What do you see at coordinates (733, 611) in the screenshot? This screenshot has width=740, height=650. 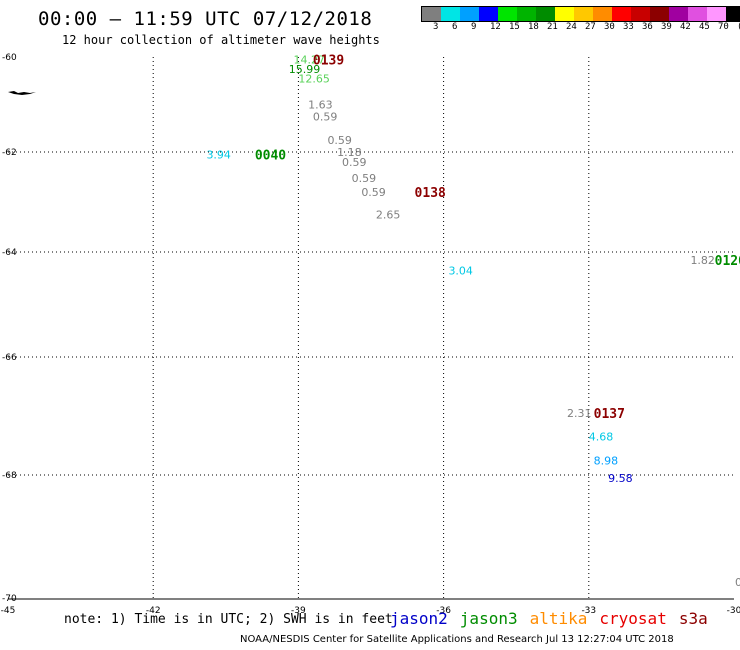 I see `longitude-tick-label: -30` at bounding box center [733, 611].